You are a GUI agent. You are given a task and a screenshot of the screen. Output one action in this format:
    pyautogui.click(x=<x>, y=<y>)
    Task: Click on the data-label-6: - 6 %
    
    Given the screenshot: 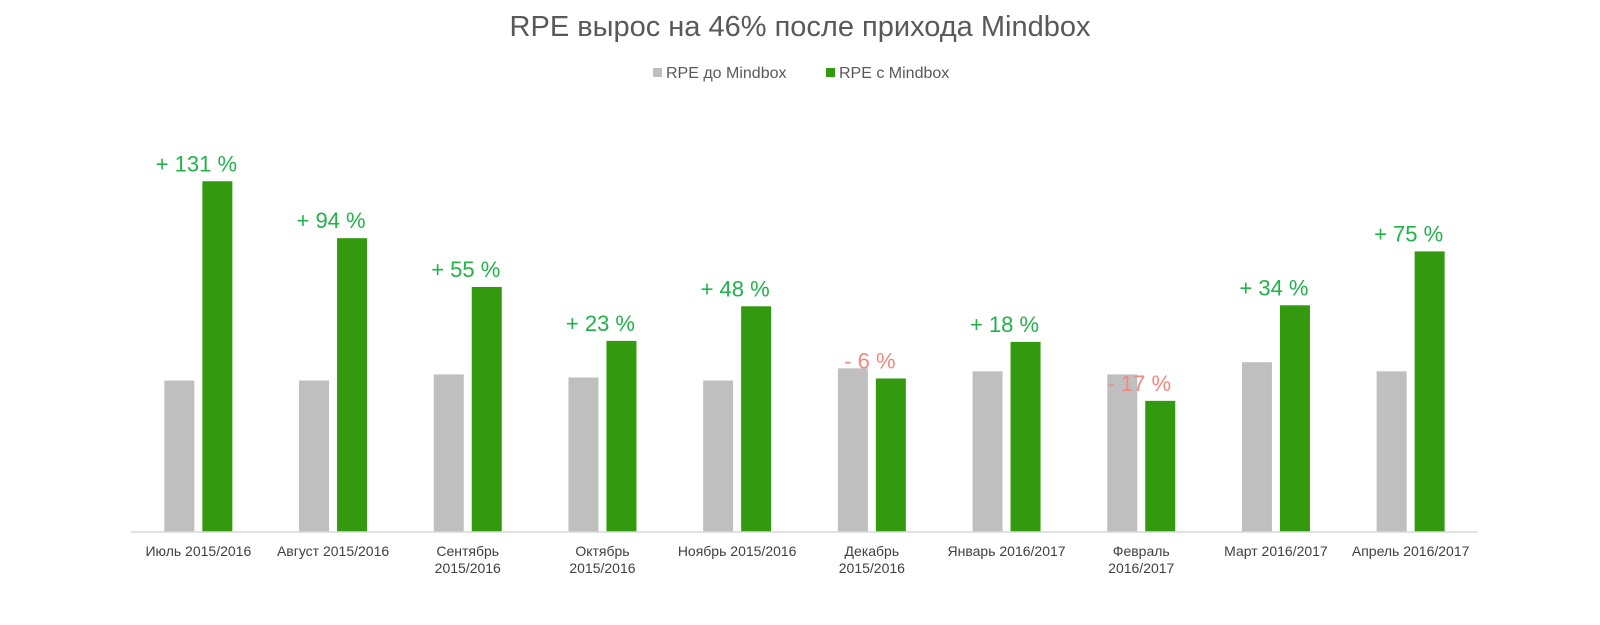 What is the action you would take?
    pyautogui.click(x=869, y=360)
    